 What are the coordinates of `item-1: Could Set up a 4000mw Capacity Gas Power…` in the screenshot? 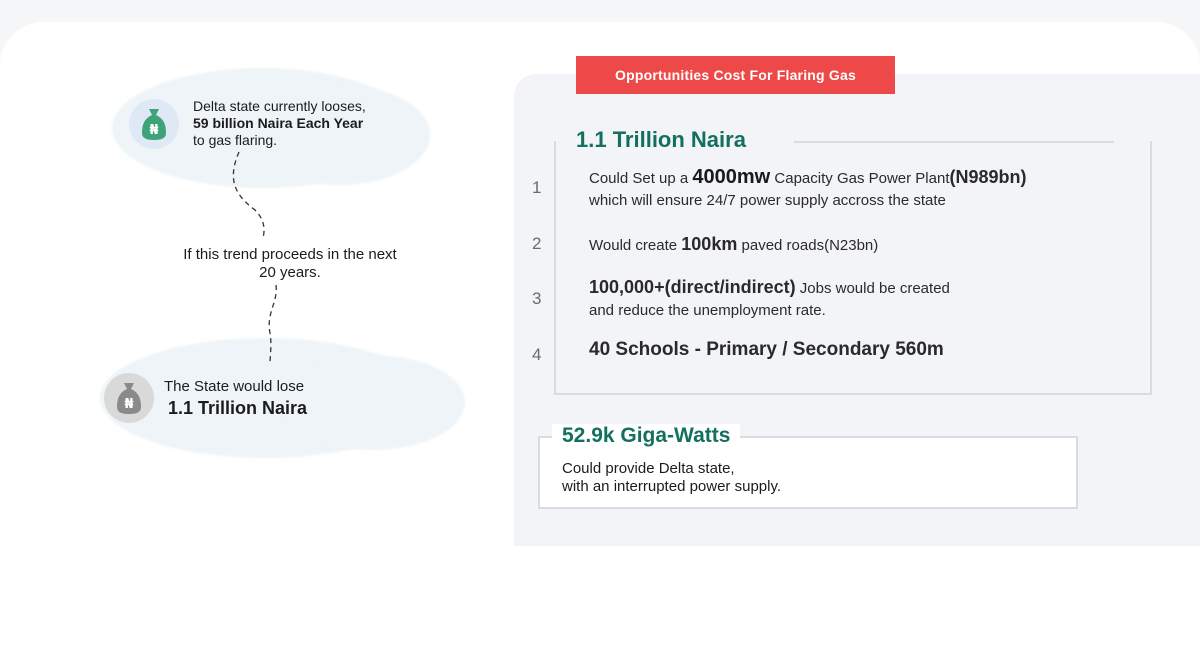 It's located at (808, 189).